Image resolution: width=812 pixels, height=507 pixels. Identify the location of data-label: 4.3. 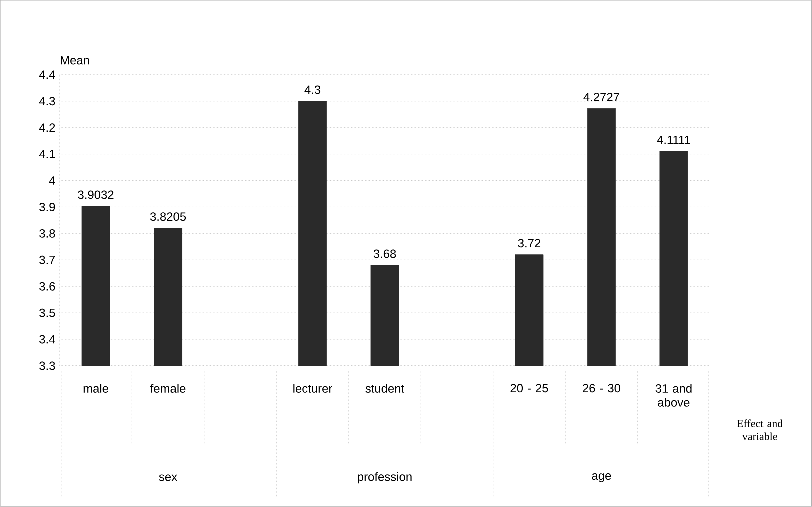
(312, 90).